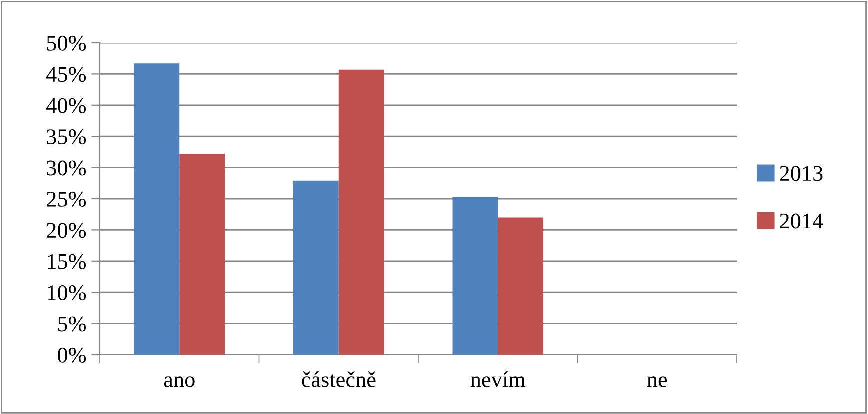 Image resolution: width=868 pixels, height=414 pixels. Describe the element at coordinates (66, 168) in the screenshot. I see `y-tick-label: 30%` at that location.